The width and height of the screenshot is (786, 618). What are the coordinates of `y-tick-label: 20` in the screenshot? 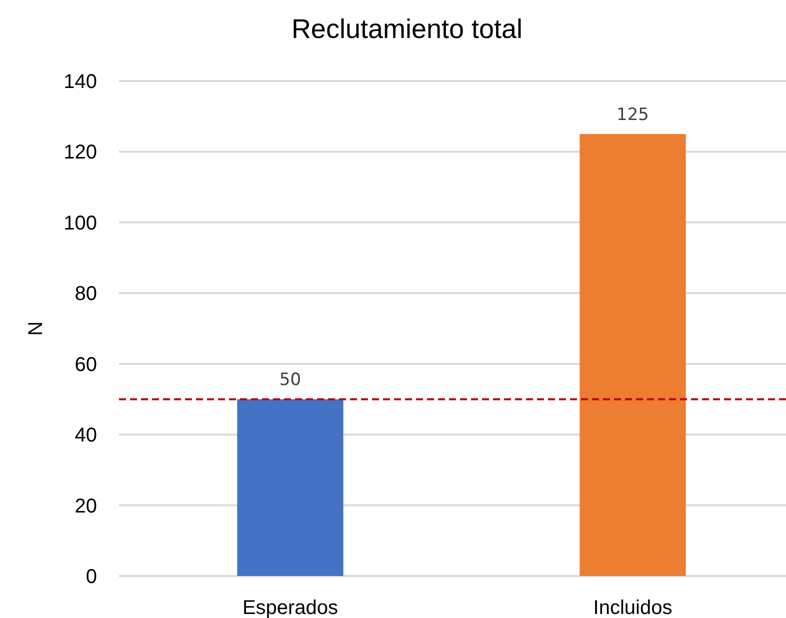 It's located at (85, 506).